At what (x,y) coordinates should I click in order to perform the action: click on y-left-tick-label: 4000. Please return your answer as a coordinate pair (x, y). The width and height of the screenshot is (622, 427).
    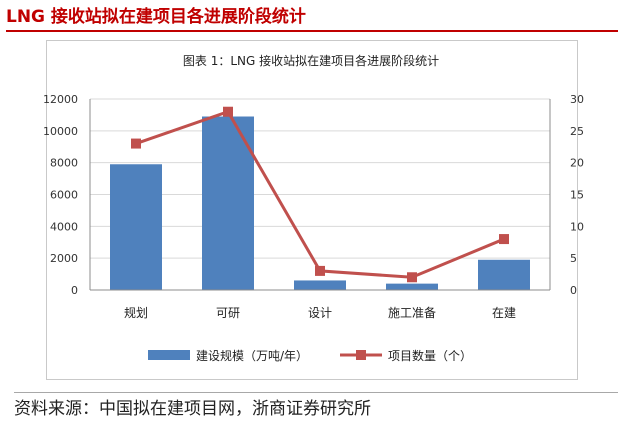
    Looking at the image, I should click on (64, 226).